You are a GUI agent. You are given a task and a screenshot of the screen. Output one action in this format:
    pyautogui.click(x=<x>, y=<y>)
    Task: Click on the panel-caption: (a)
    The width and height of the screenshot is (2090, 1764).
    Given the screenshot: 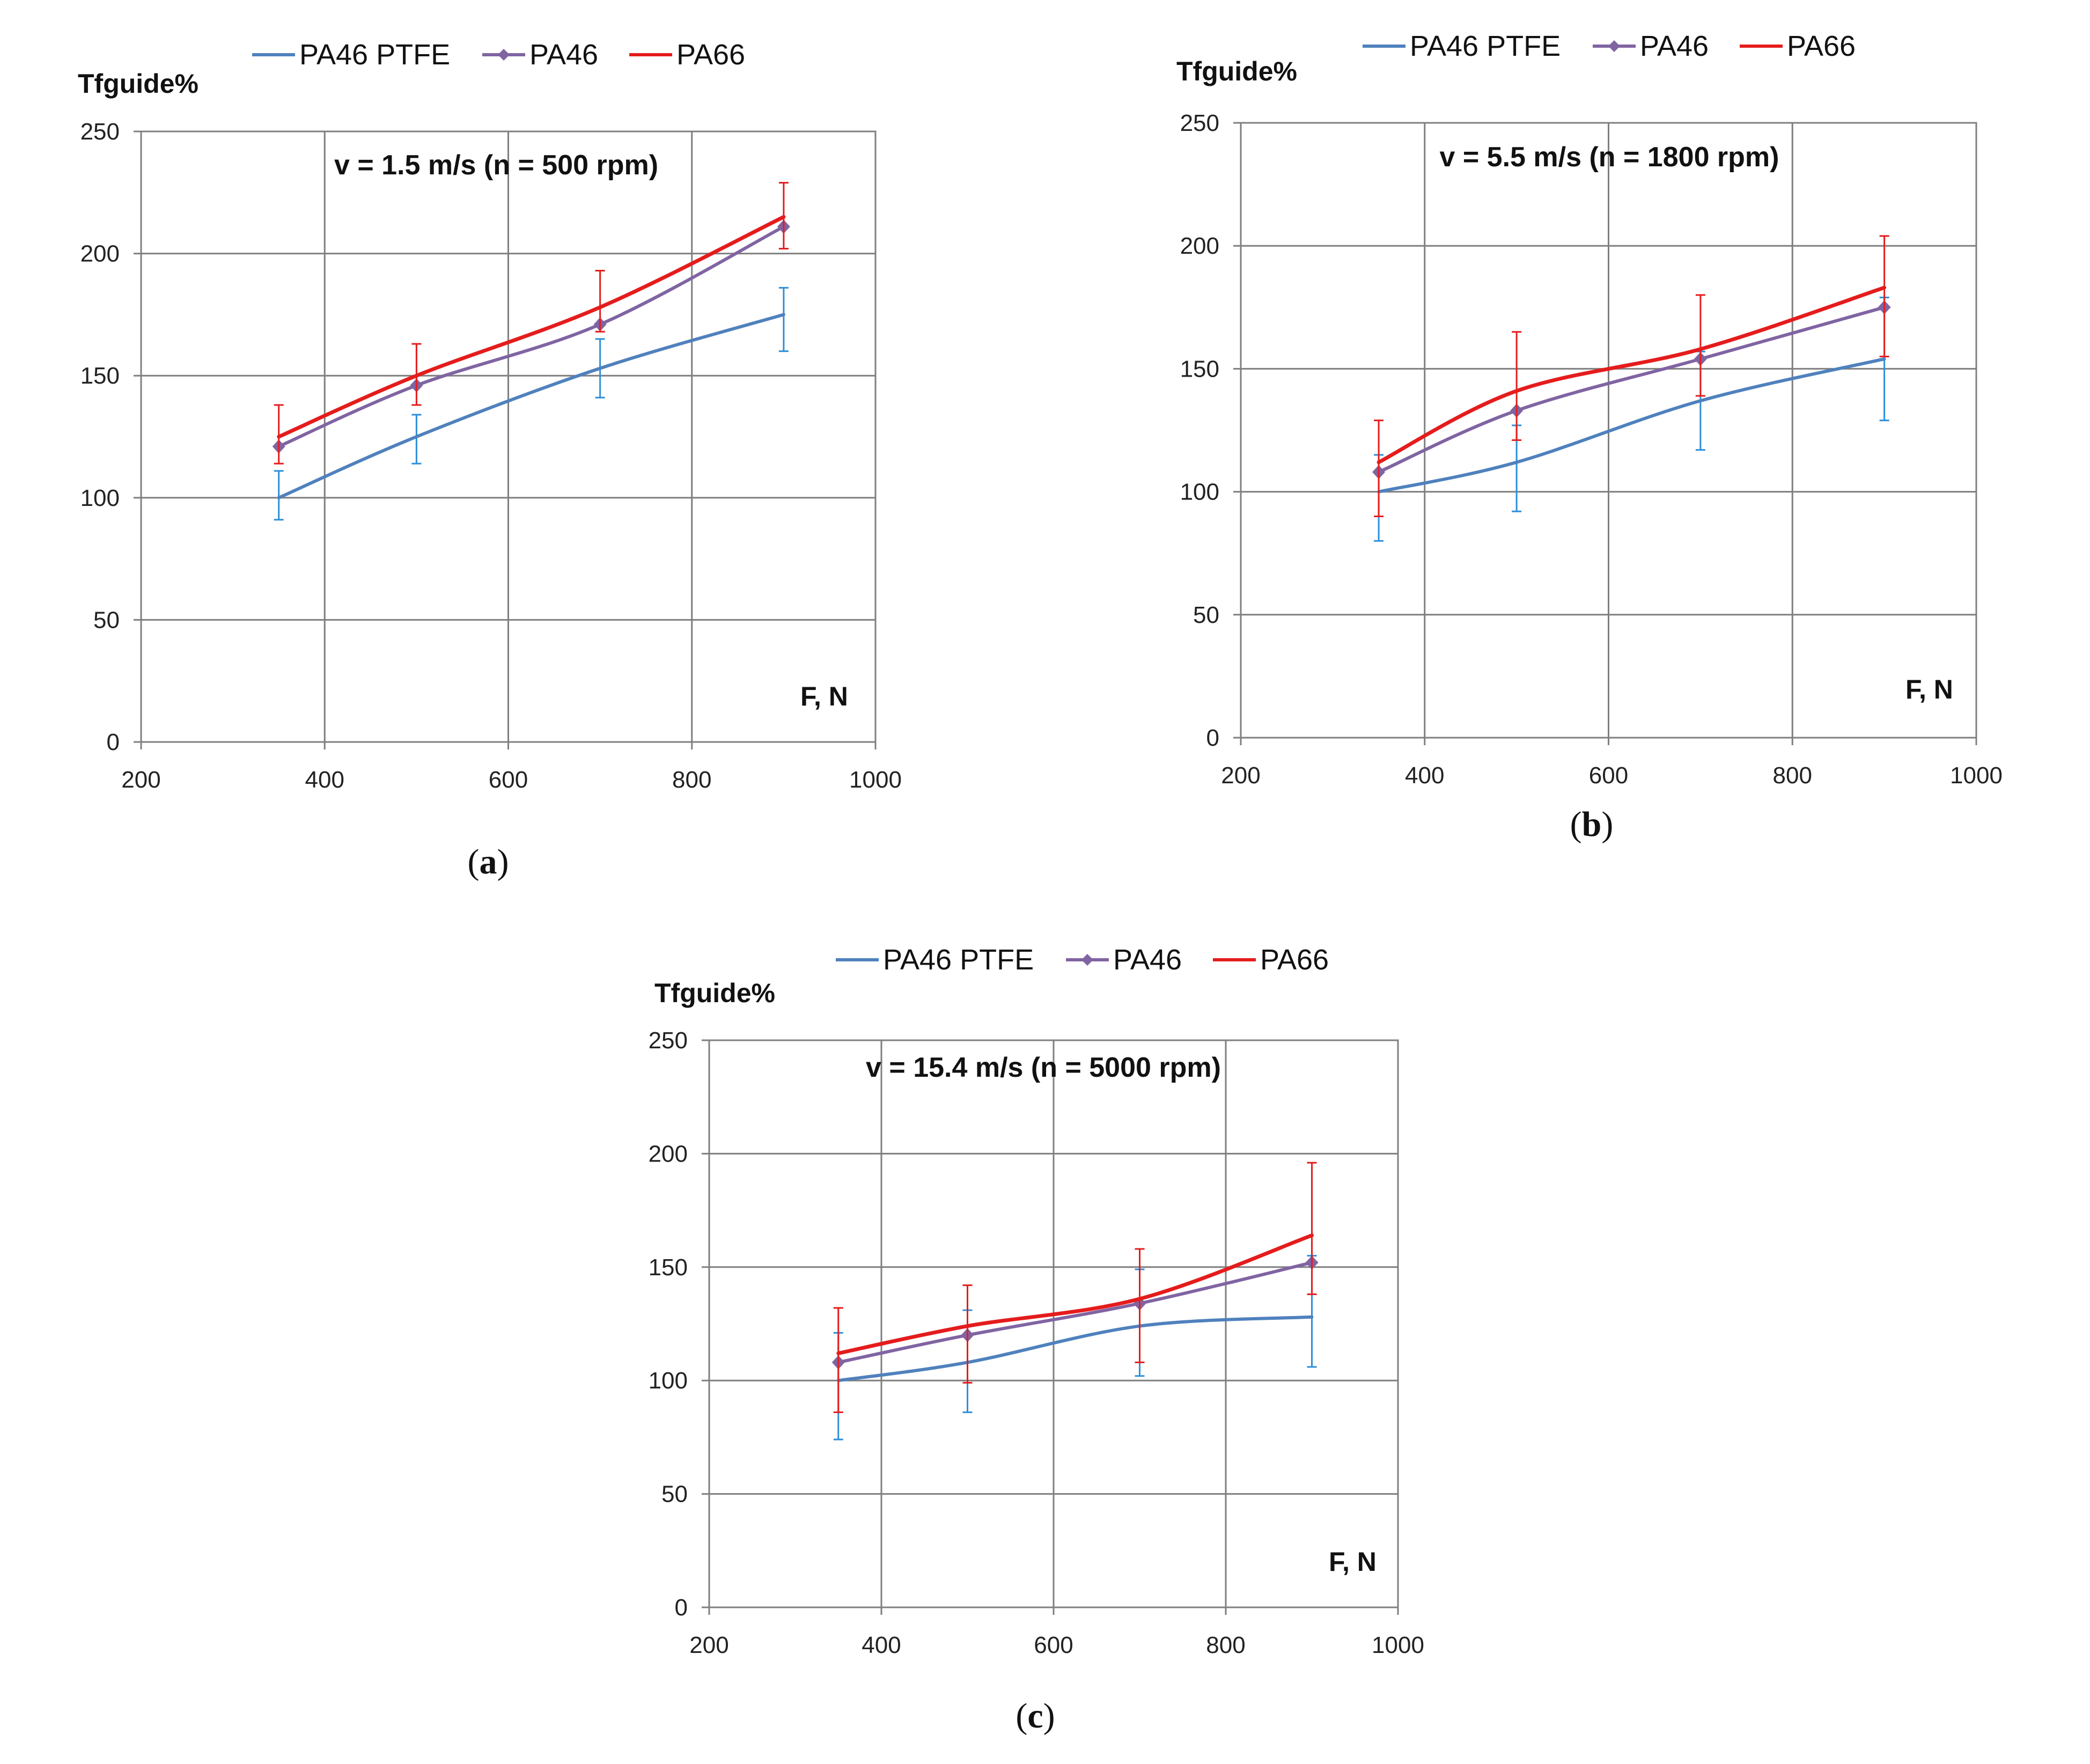 What is the action you would take?
    pyautogui.click(x=489, y=861)
    